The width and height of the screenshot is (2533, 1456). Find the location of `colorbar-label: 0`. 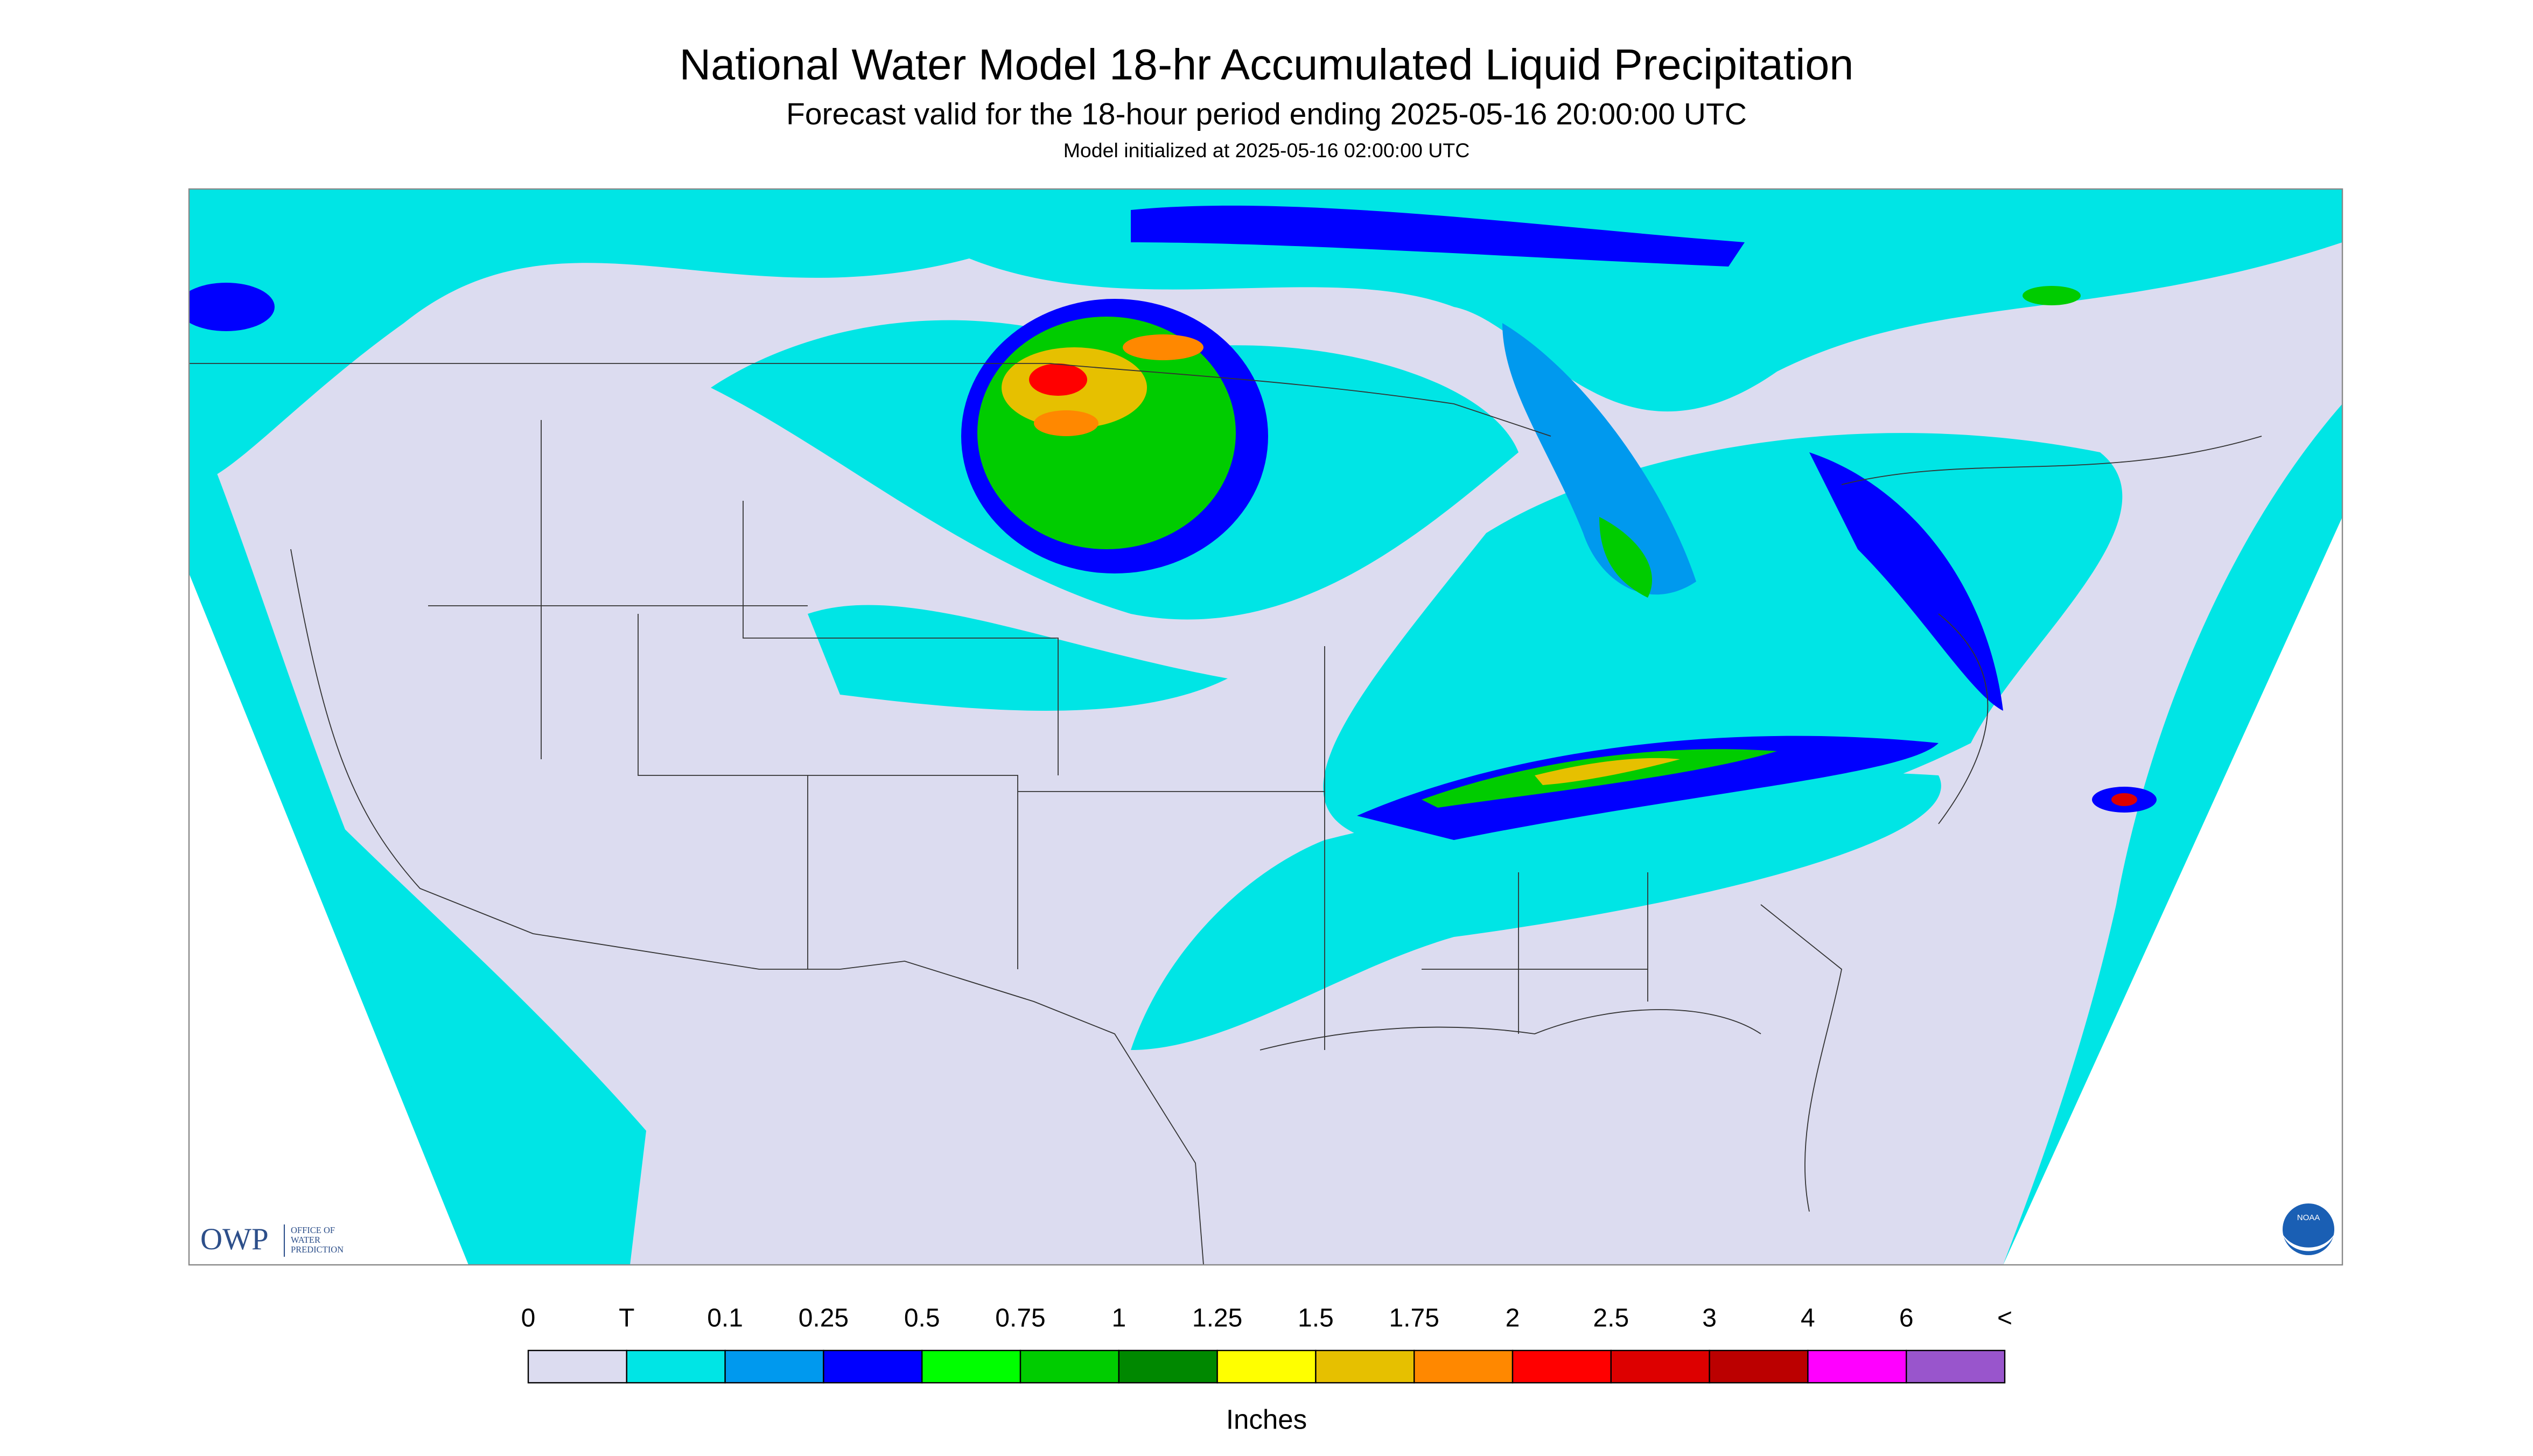

colorbar-label: 0 is located at coordinates (529, 1318).